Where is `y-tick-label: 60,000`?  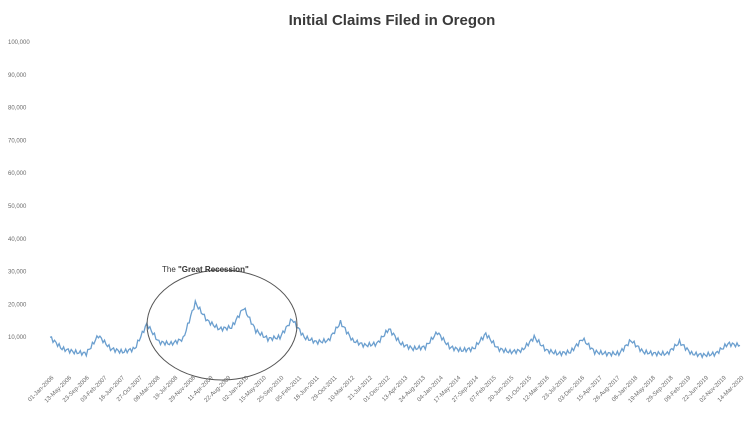 y-tick-label: 60,000 is located at coordinates (17, 174).